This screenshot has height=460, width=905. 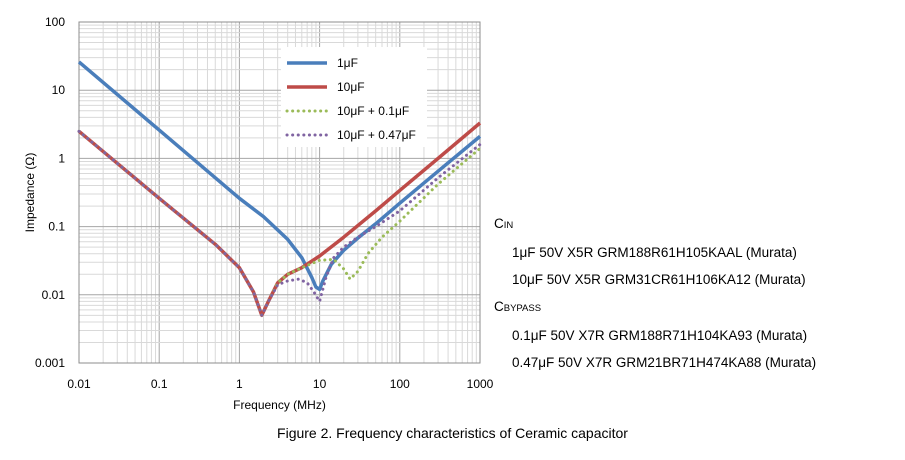 What do you see at coordinates (655, 224) in the screenshot?
I see `cin-heading: CIN` at bounding box center [655, 224].